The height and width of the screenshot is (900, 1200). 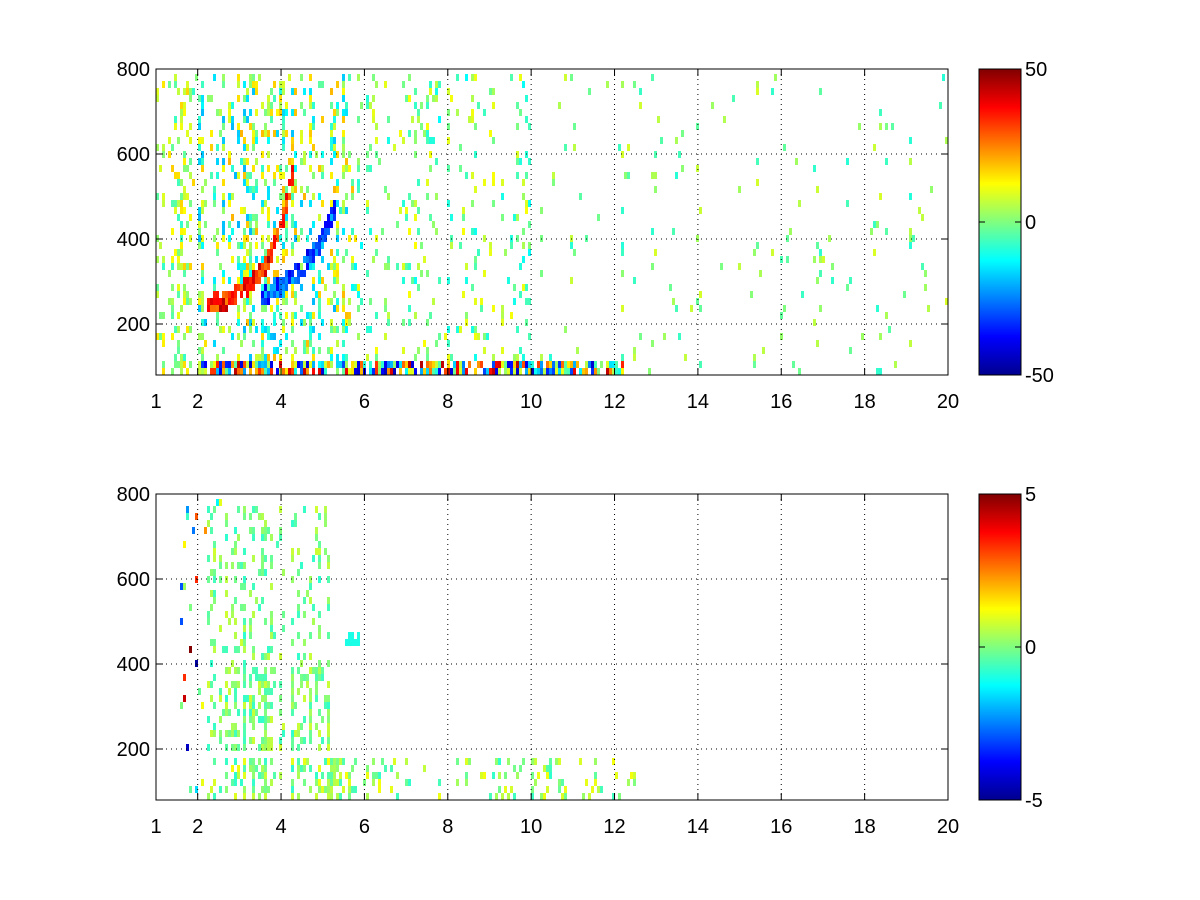 What do you see at coordinates (781, 827) in the screenshot?
I see `x-tick-label: 16` at bounding box center [781, 827].